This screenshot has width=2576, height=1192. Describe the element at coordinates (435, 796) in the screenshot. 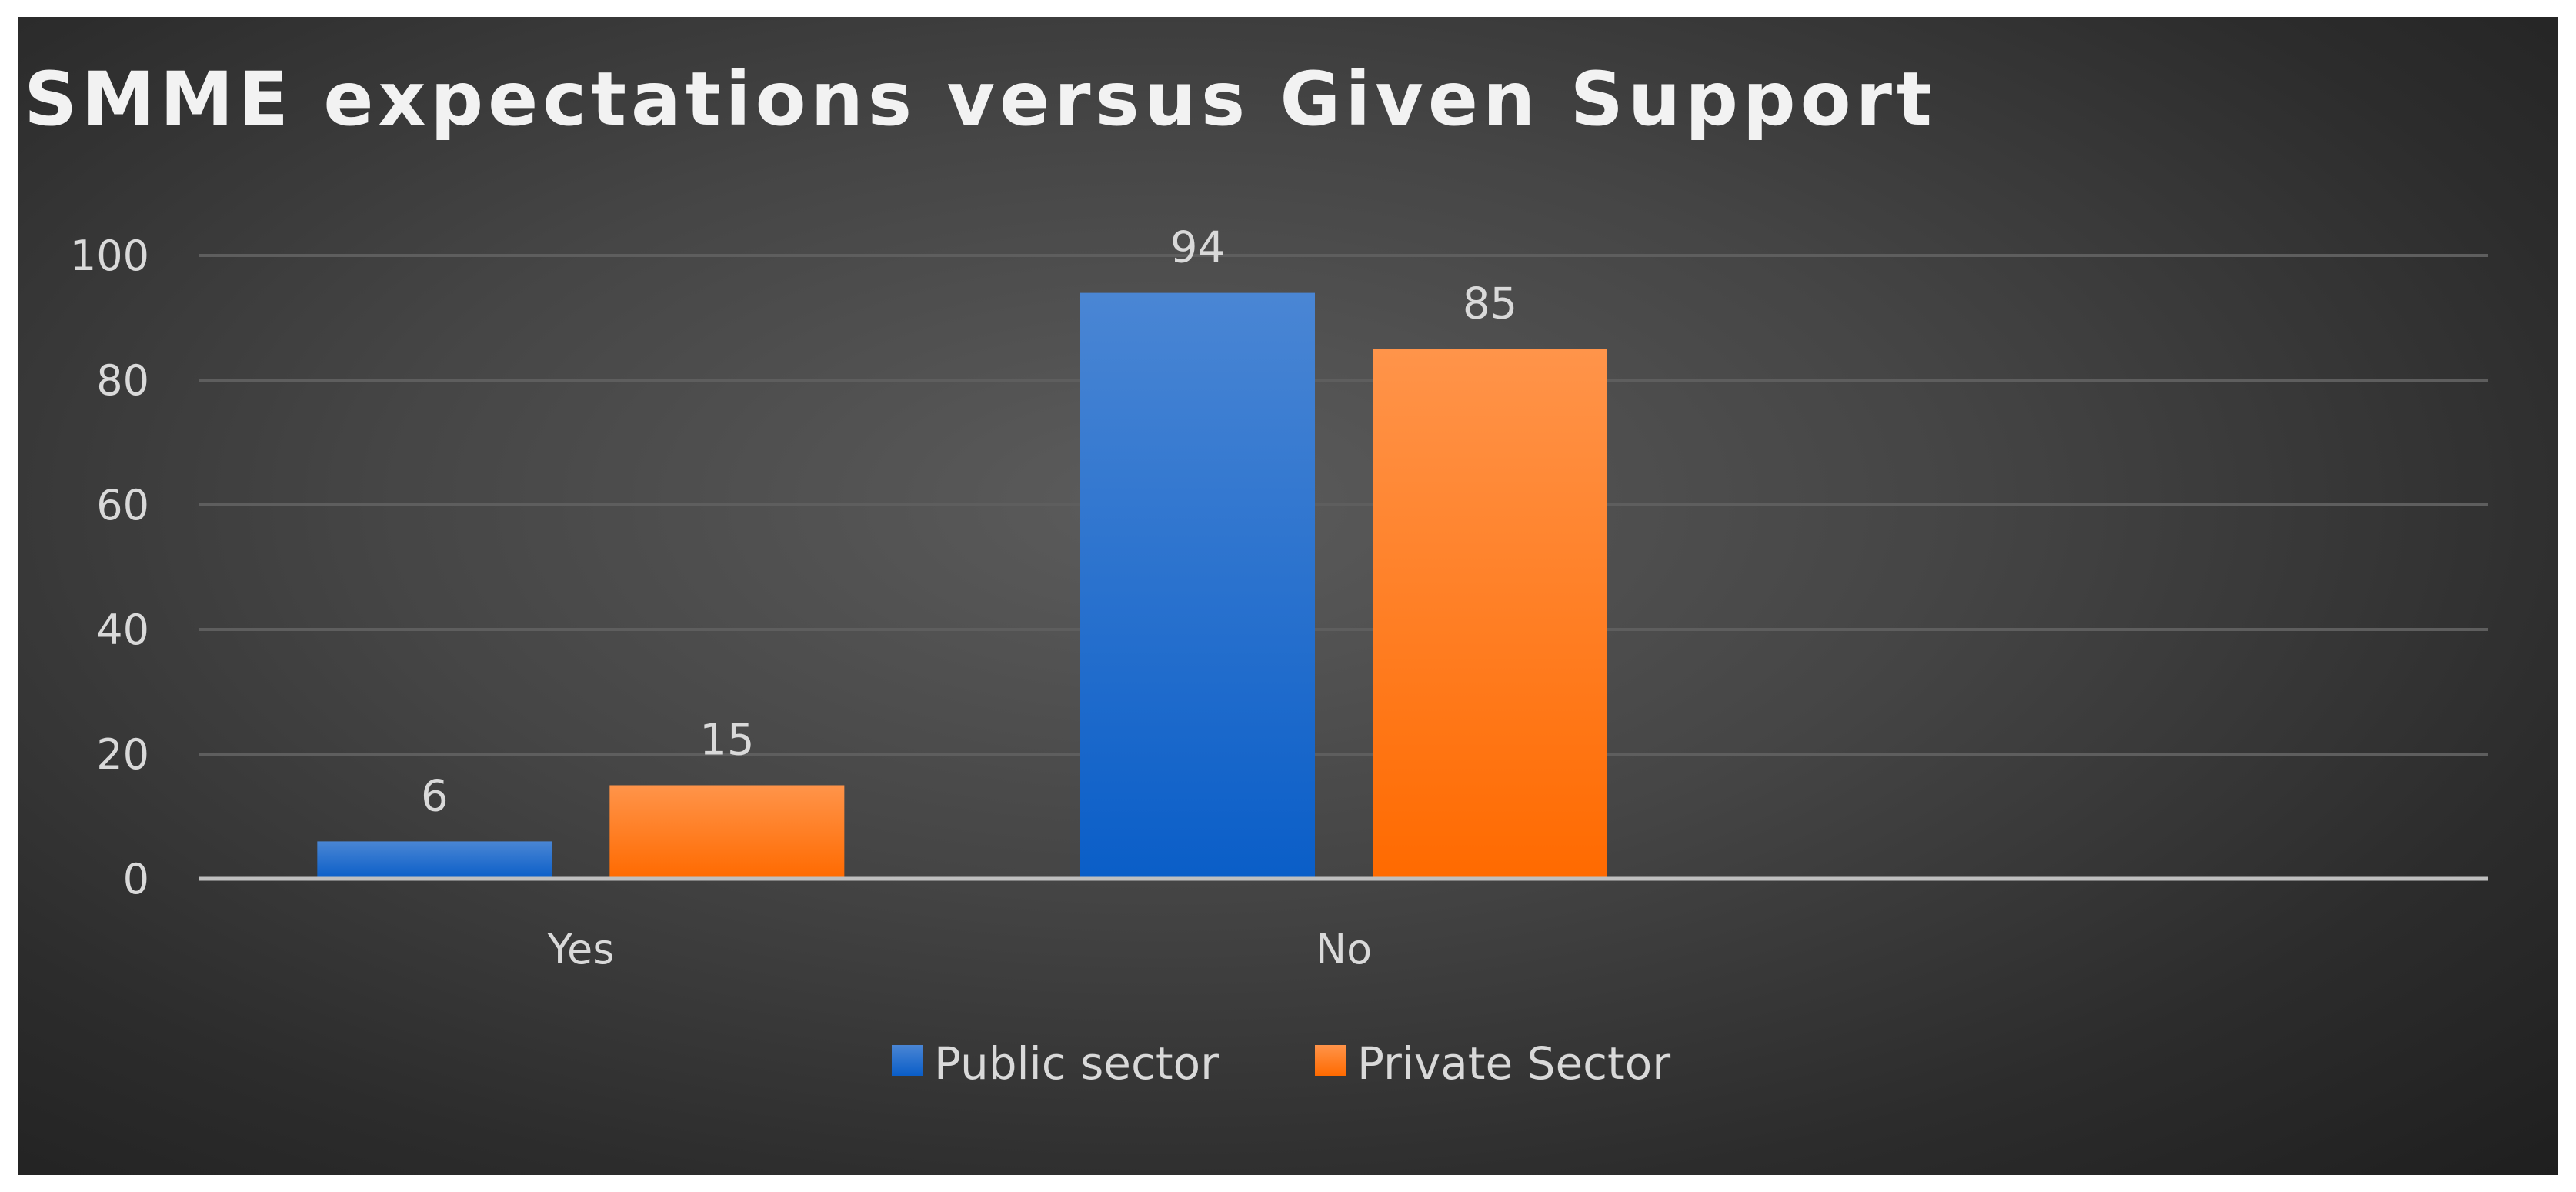

I see `data-label: 6` at that location.